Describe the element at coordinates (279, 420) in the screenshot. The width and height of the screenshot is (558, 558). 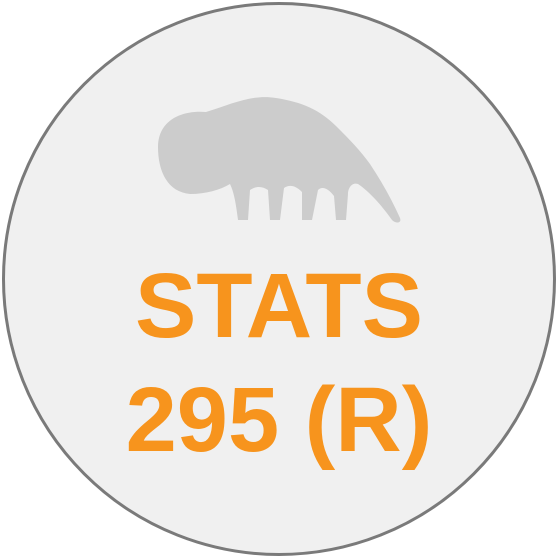
I see `course-number: 295 (R)` at that location.